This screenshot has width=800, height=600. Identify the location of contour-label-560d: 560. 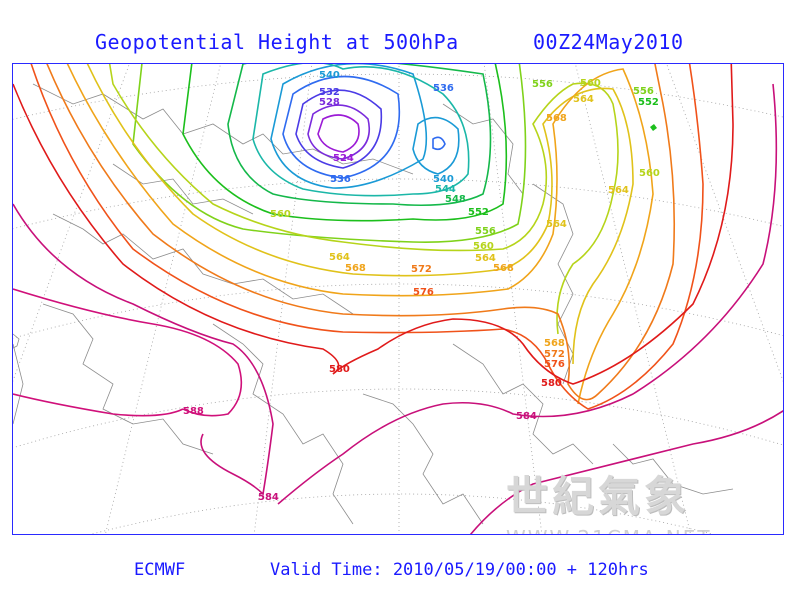
(649, 173).